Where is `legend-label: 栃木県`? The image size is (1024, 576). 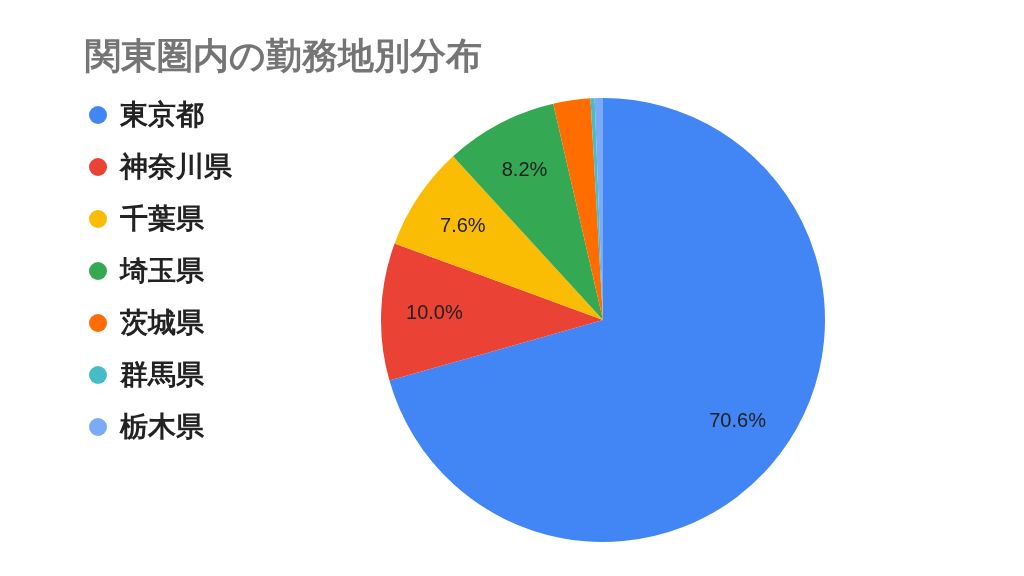
legend-label: 栃木県 is located at coordinates (162, 427).